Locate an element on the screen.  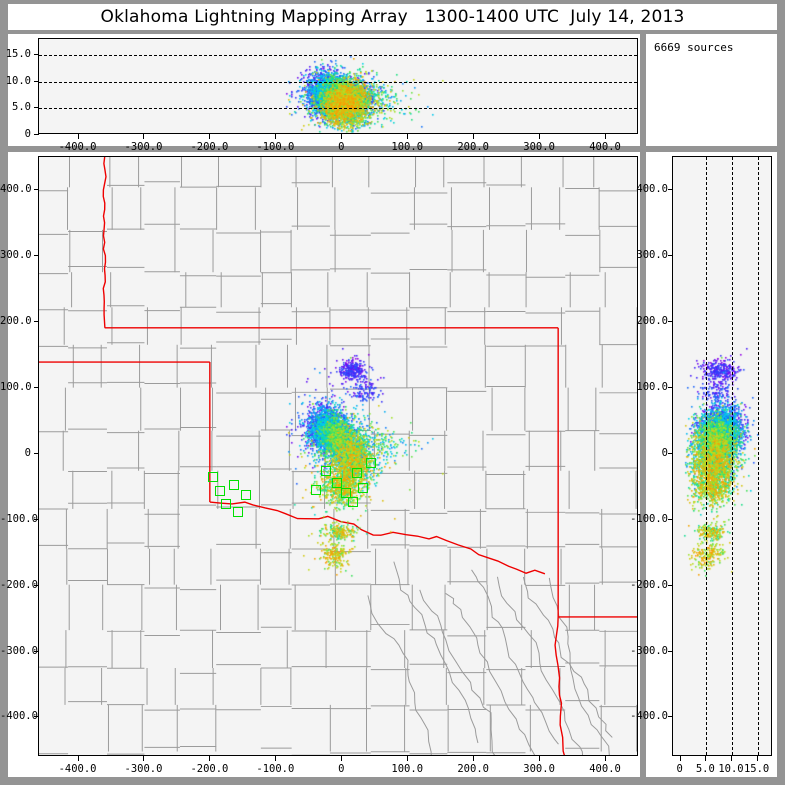
xtick-label-altitude-right: 10.0 is located at coordinates (731, 769).